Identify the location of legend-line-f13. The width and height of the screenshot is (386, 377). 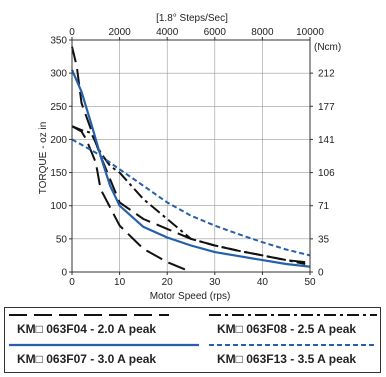
(293, 345).